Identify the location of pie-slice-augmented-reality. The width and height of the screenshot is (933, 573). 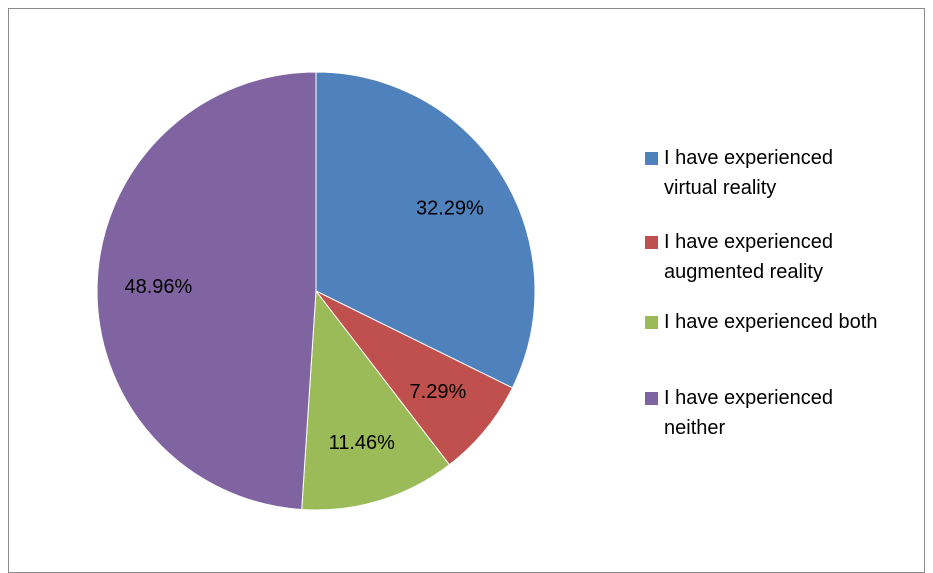
(414, 378).